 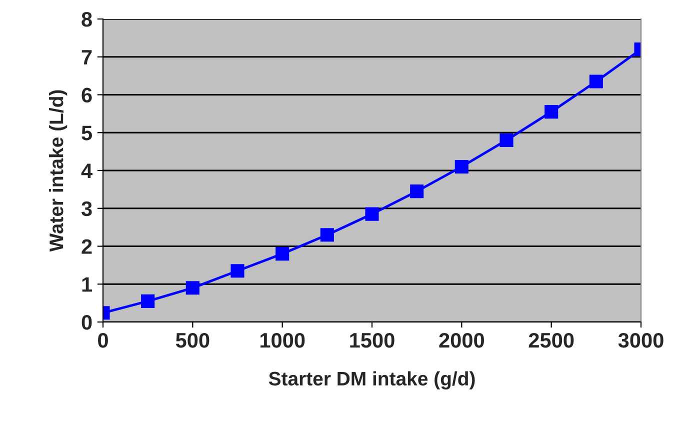 What do you see at coordinates (103, 340) in the screenshot?
I see `x-tick-label: 0` at bounding box center [103, 340].